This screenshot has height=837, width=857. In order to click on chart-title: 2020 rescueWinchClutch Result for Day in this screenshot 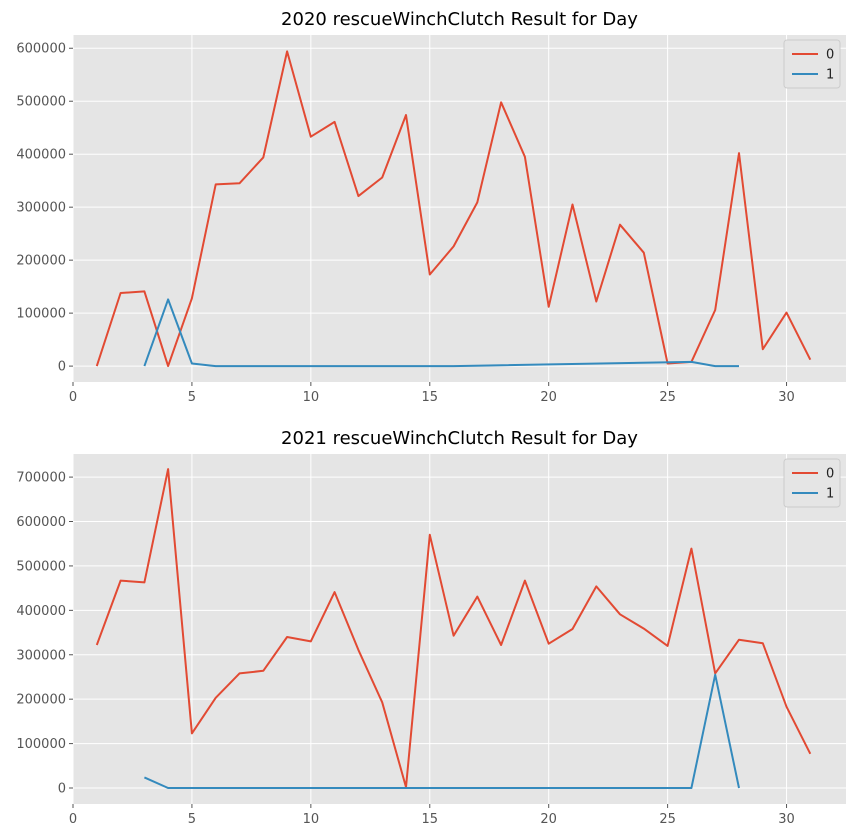, I will do `click(459, 19)`.